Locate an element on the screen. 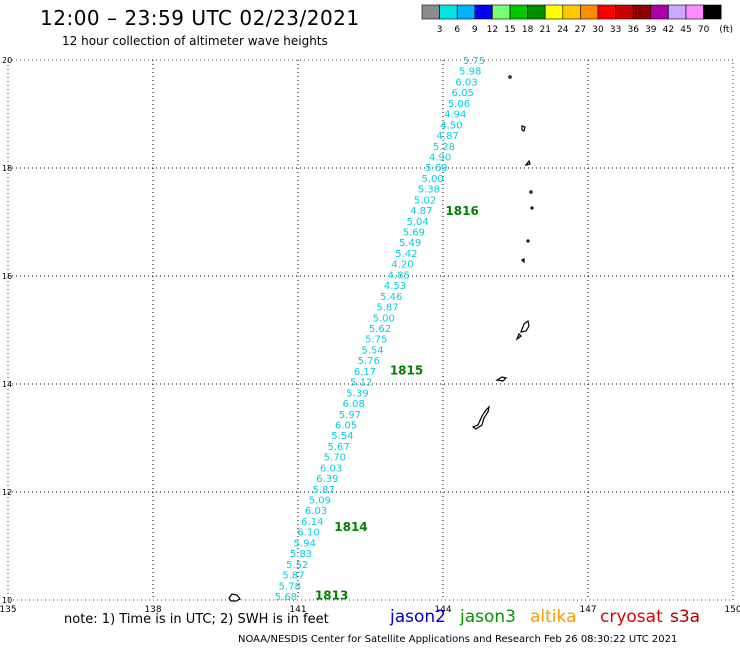 This screenshot has width=740, height=650. track-wave-height: 5.67 is located at coordinates (339, 447).